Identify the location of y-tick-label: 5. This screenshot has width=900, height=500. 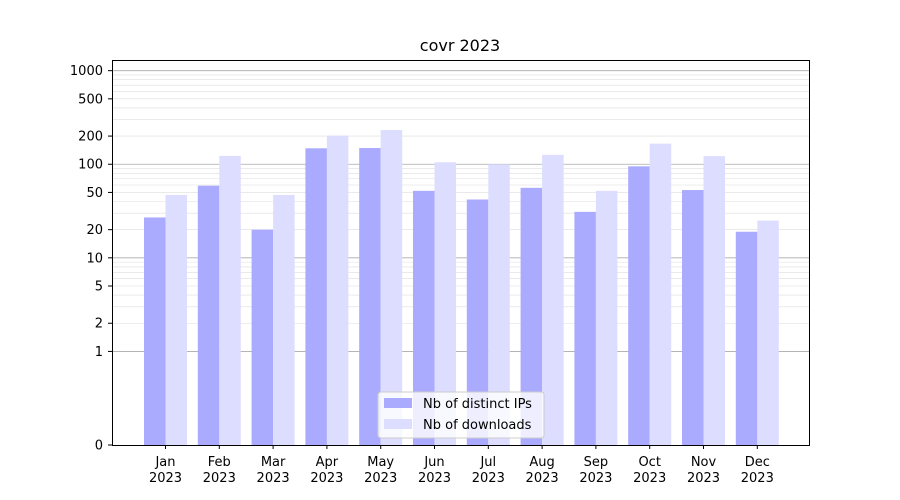
(99, 287).